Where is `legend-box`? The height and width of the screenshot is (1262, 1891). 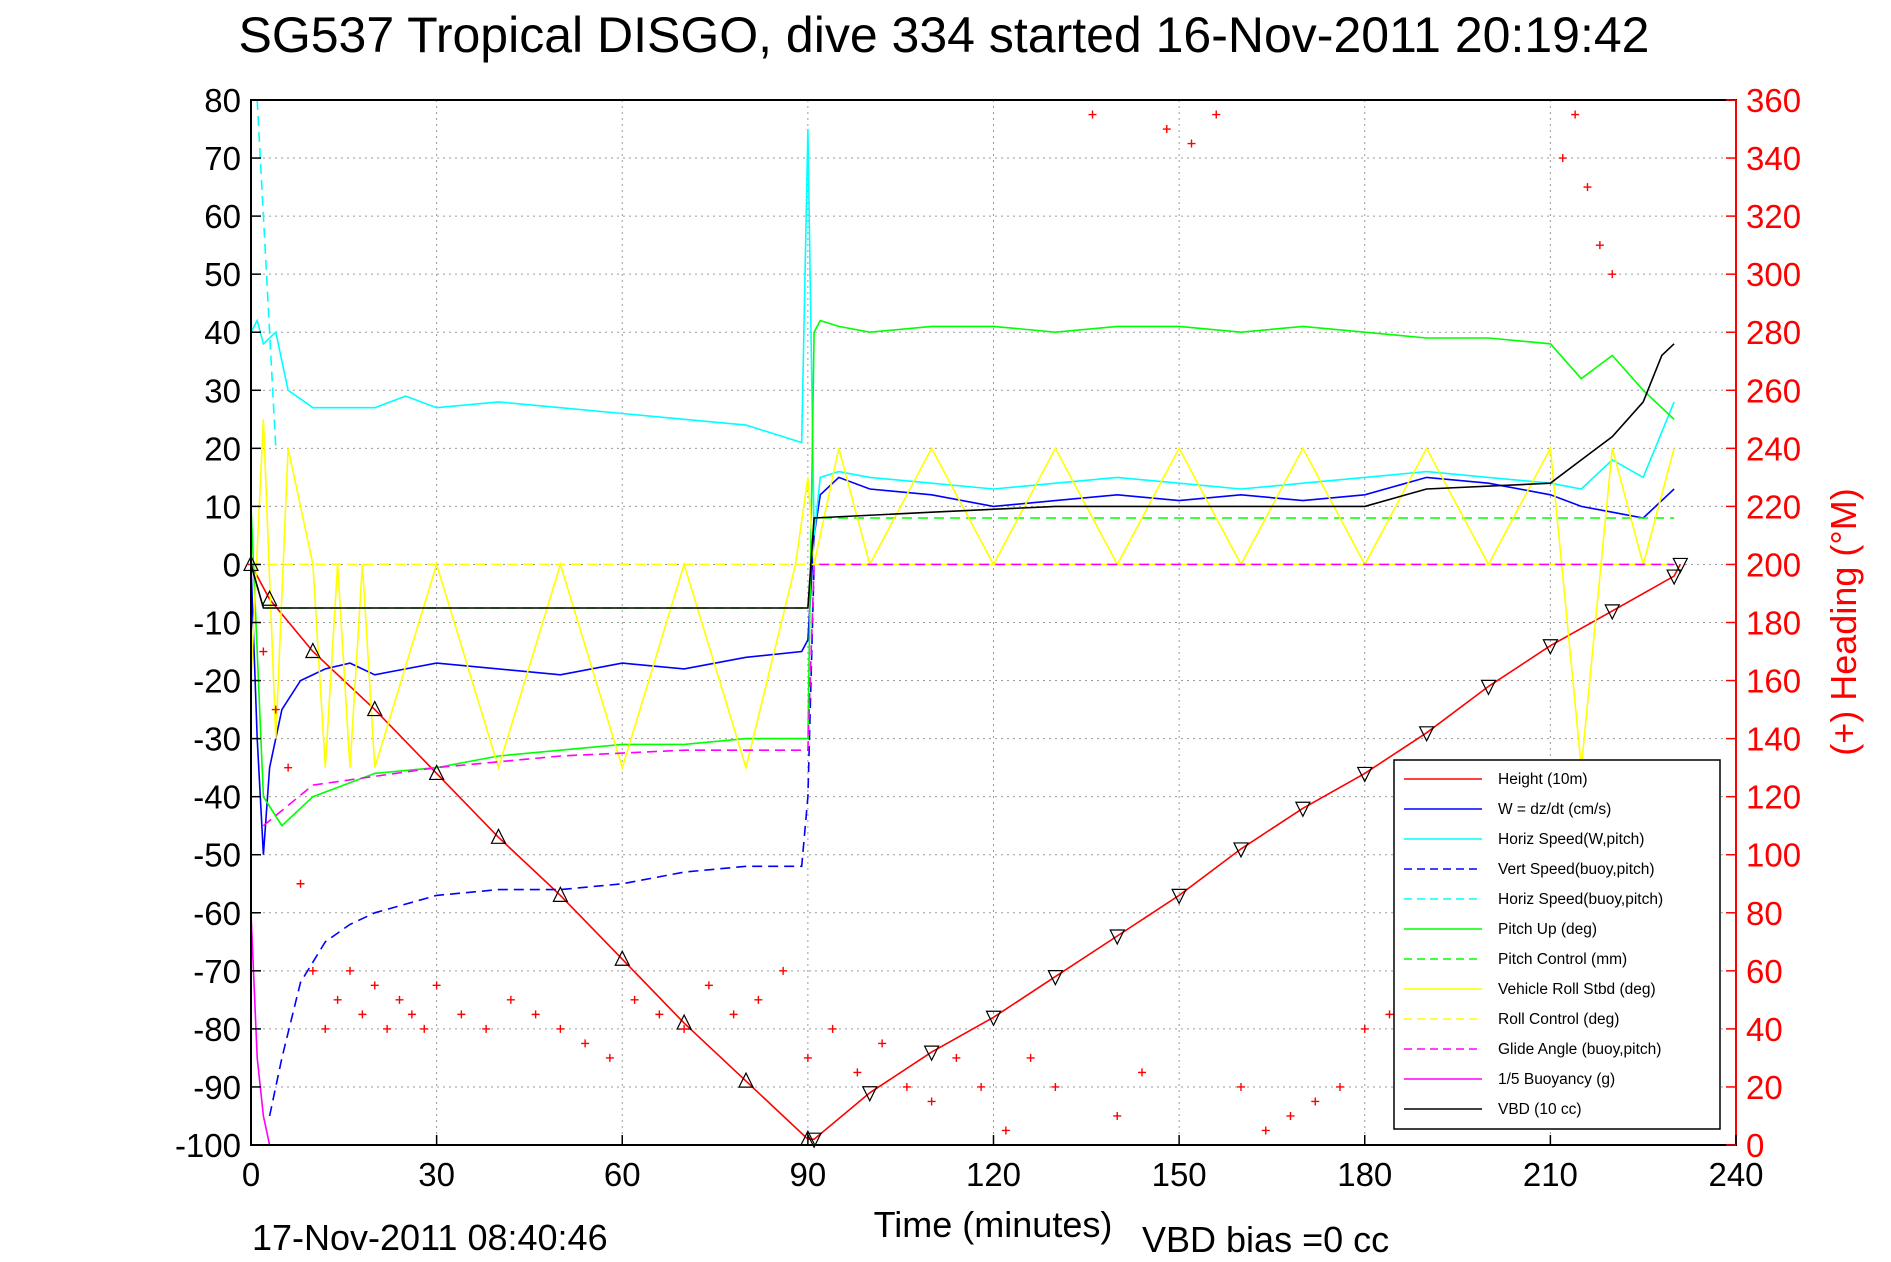 legend-box is located at coordinates (1557, 944).